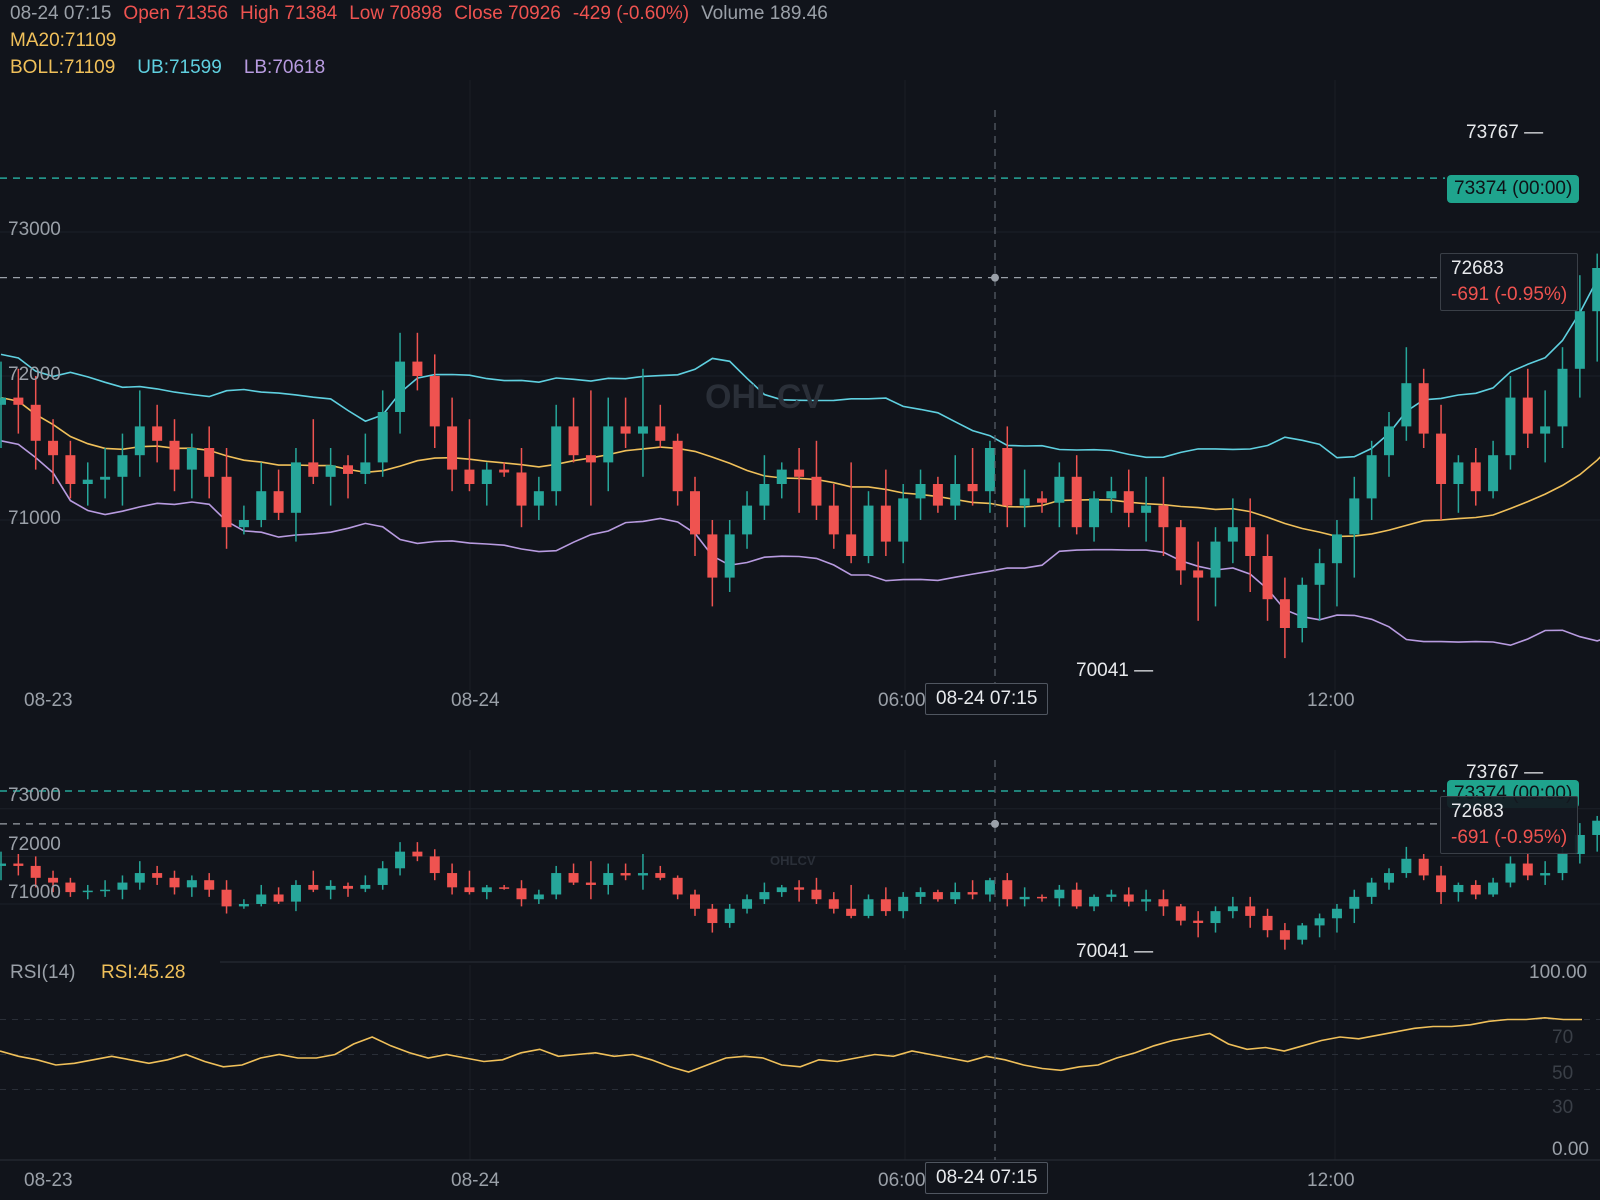  I want to click on rsi-line, so click(791, 1044).